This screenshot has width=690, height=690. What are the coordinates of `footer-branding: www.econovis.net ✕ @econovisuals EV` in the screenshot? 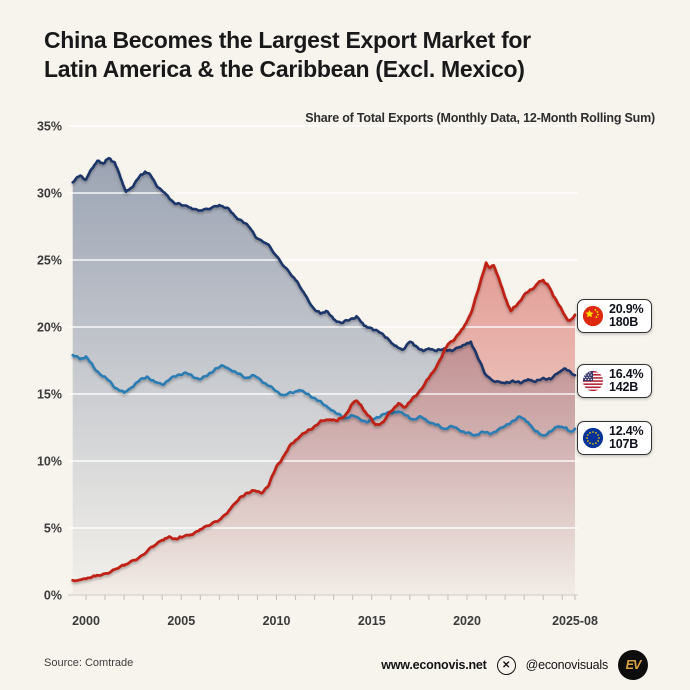 It's located at (514, 665).